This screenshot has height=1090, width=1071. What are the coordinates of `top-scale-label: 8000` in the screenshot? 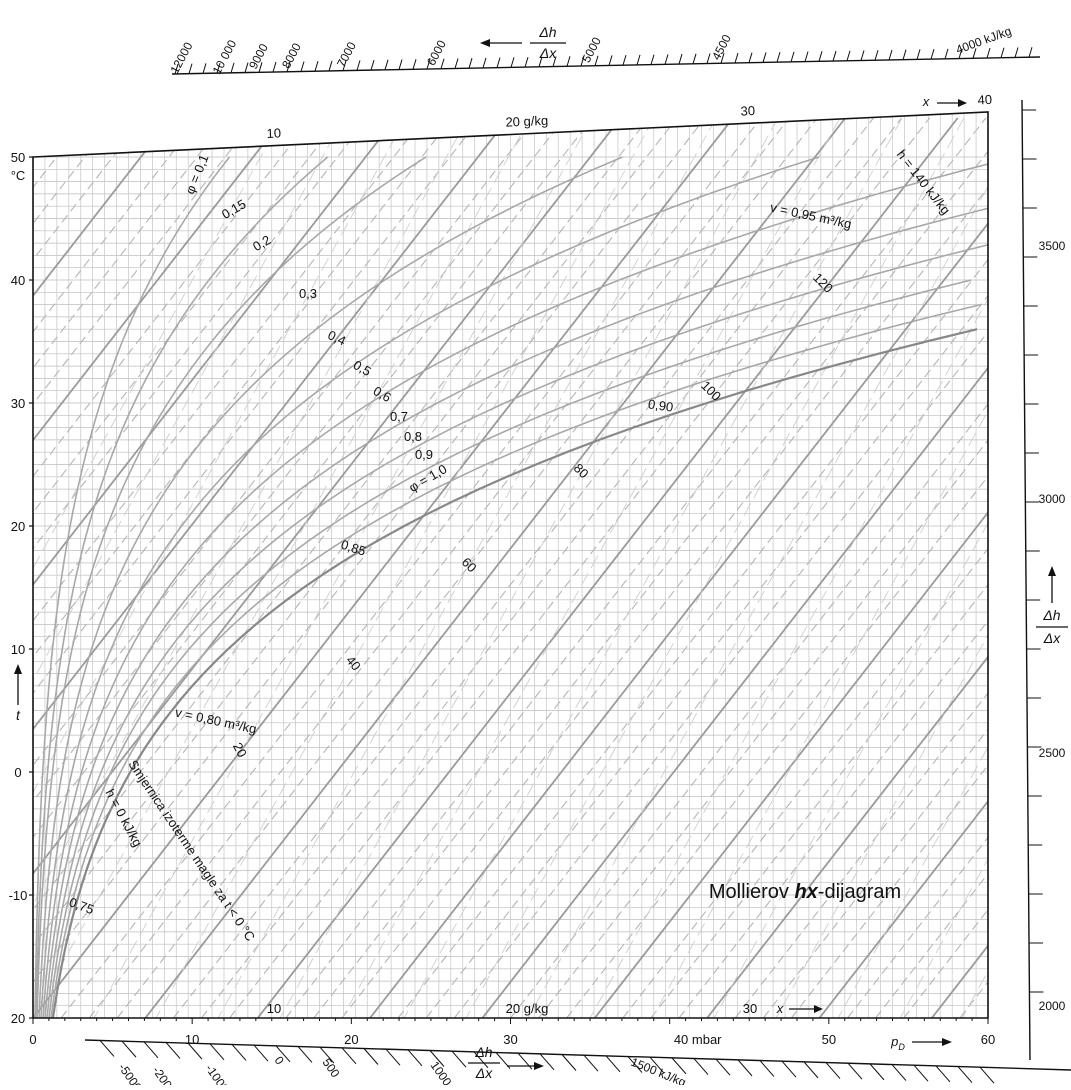 It's located at (291, 55).